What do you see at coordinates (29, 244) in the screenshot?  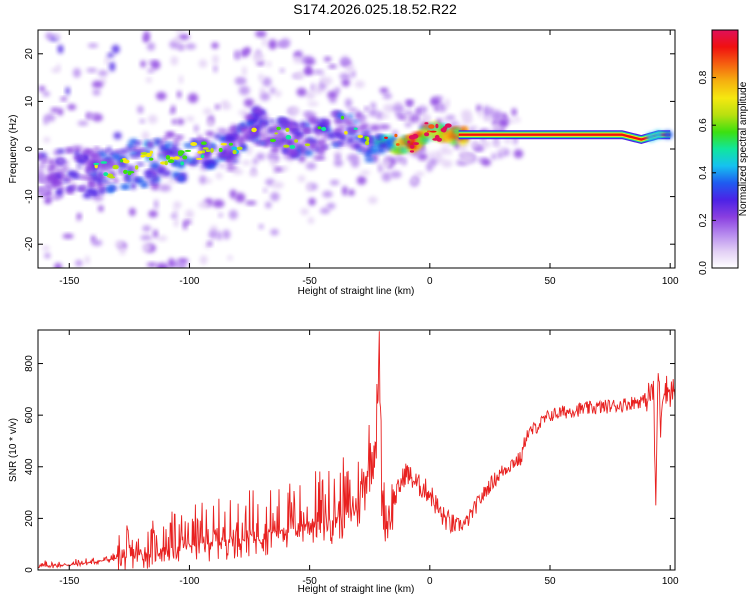 I see `y-tick-label: -20` at bounding box center [29, 244].